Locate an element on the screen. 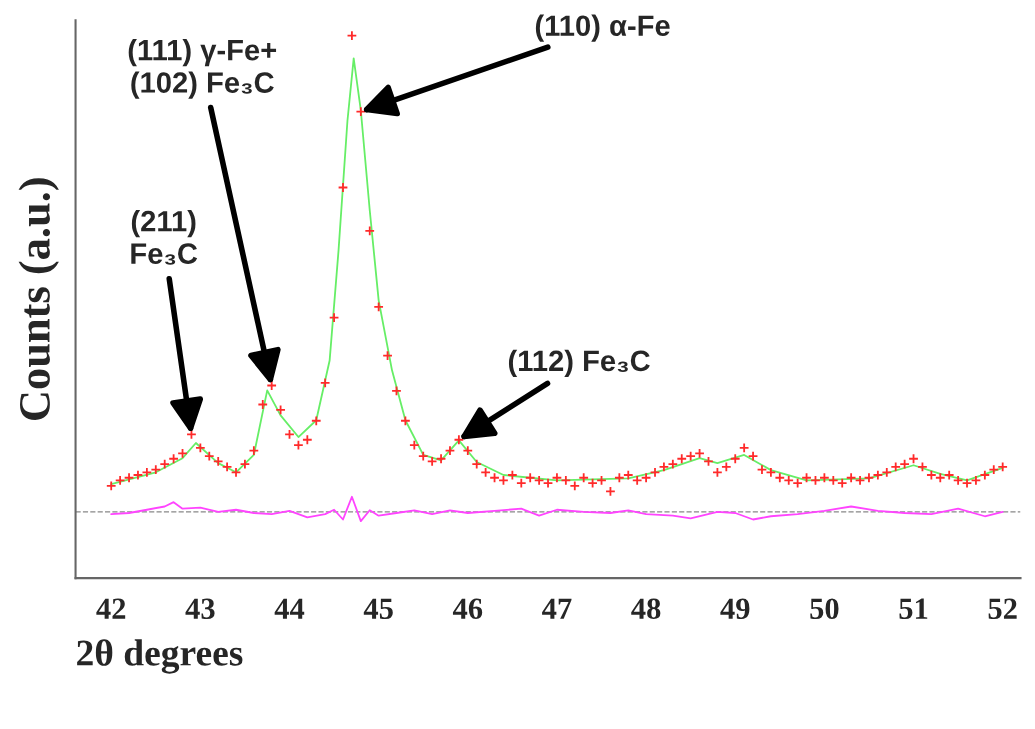  x-axis-title: 2θ degrees is located at coordinates (160, 656).